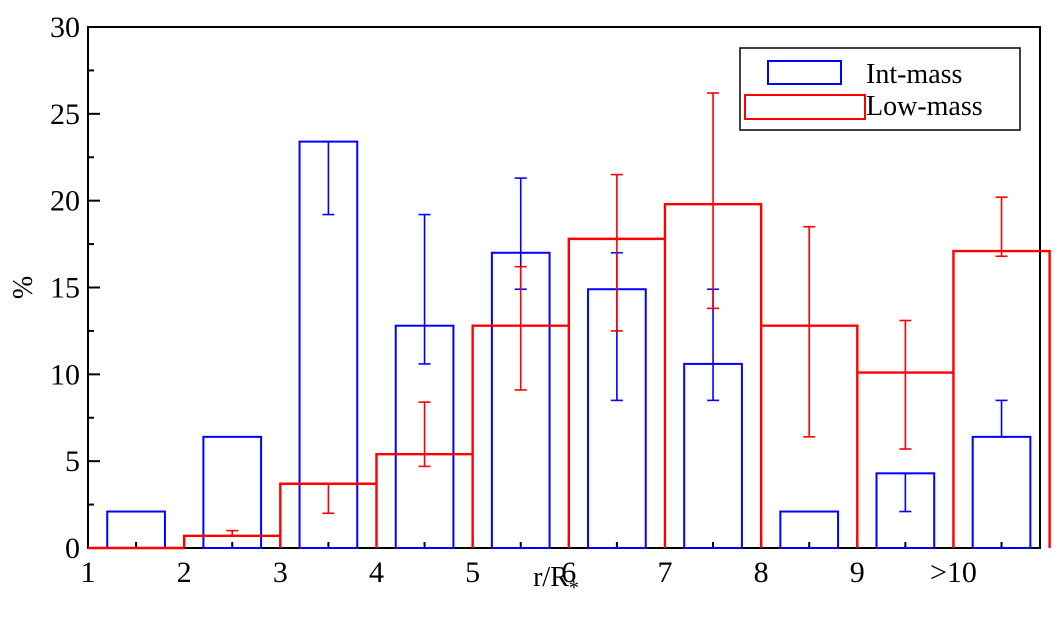  I want to click on x-tick-label: 4, so click(376, 572).